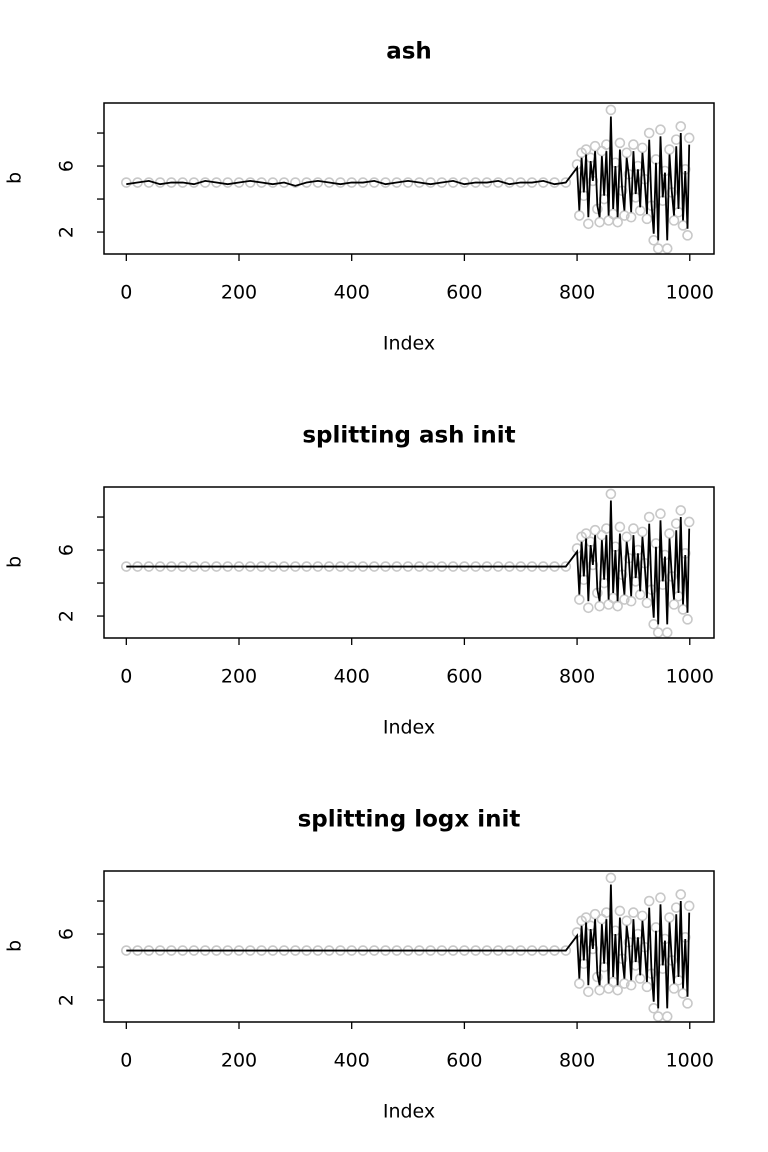  I want to click on y-tick-label: 6, so click(67, 166).